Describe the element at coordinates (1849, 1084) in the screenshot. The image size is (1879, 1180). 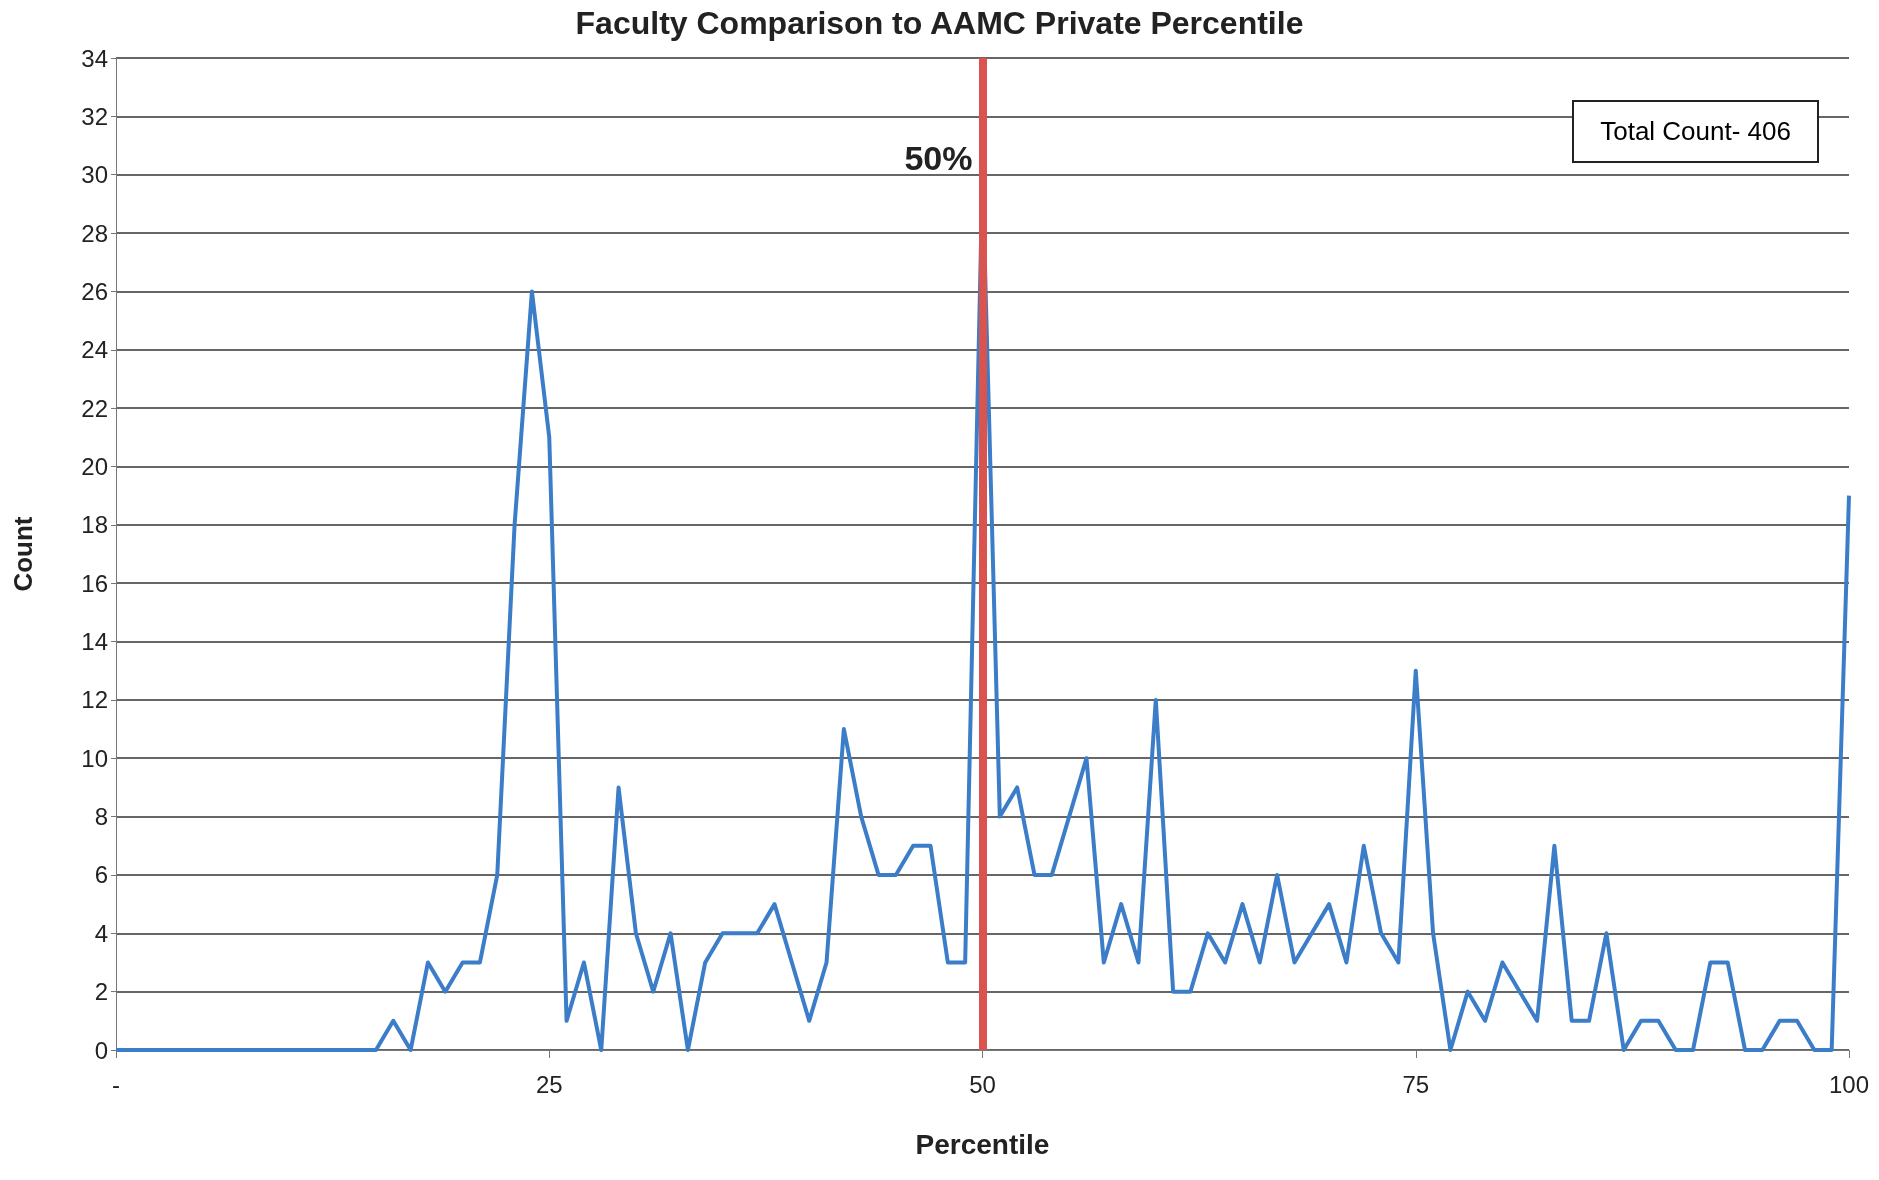
I see `x-tick-label: 100` at that location.